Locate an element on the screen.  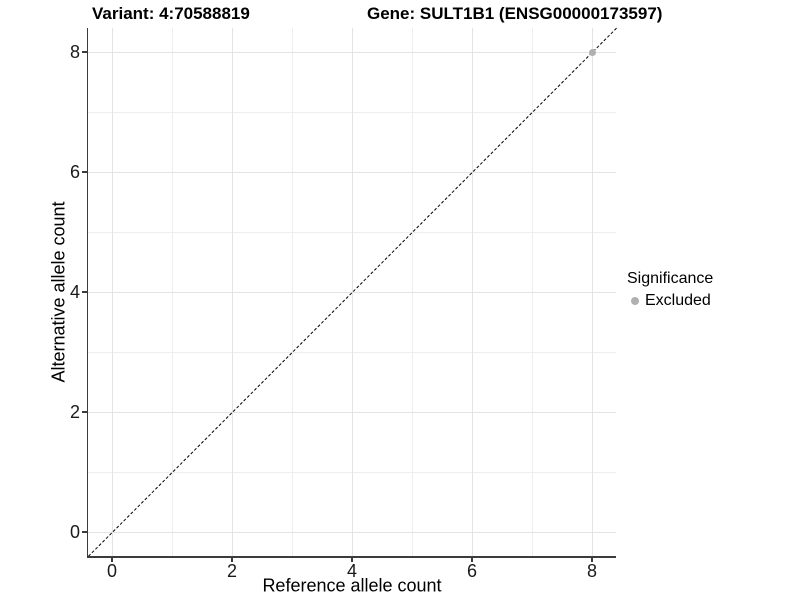
x-axis-label: Reference allele count is located at coordinates (352, 585).